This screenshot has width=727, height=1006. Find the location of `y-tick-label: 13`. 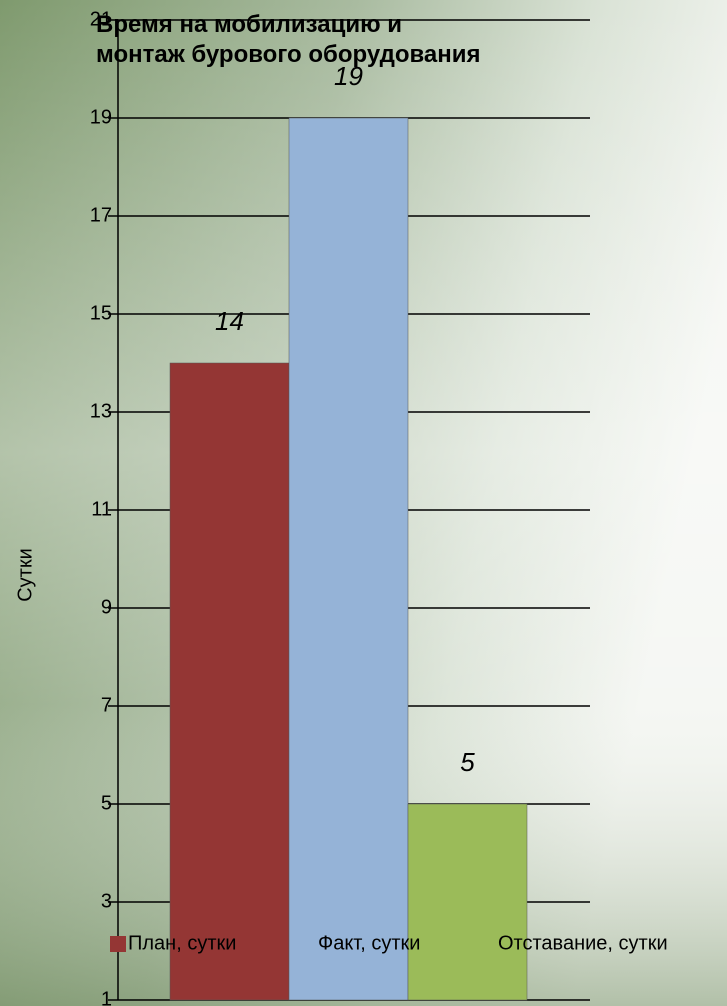

y-tick-label: 13 is located at coordinates (101, 411).